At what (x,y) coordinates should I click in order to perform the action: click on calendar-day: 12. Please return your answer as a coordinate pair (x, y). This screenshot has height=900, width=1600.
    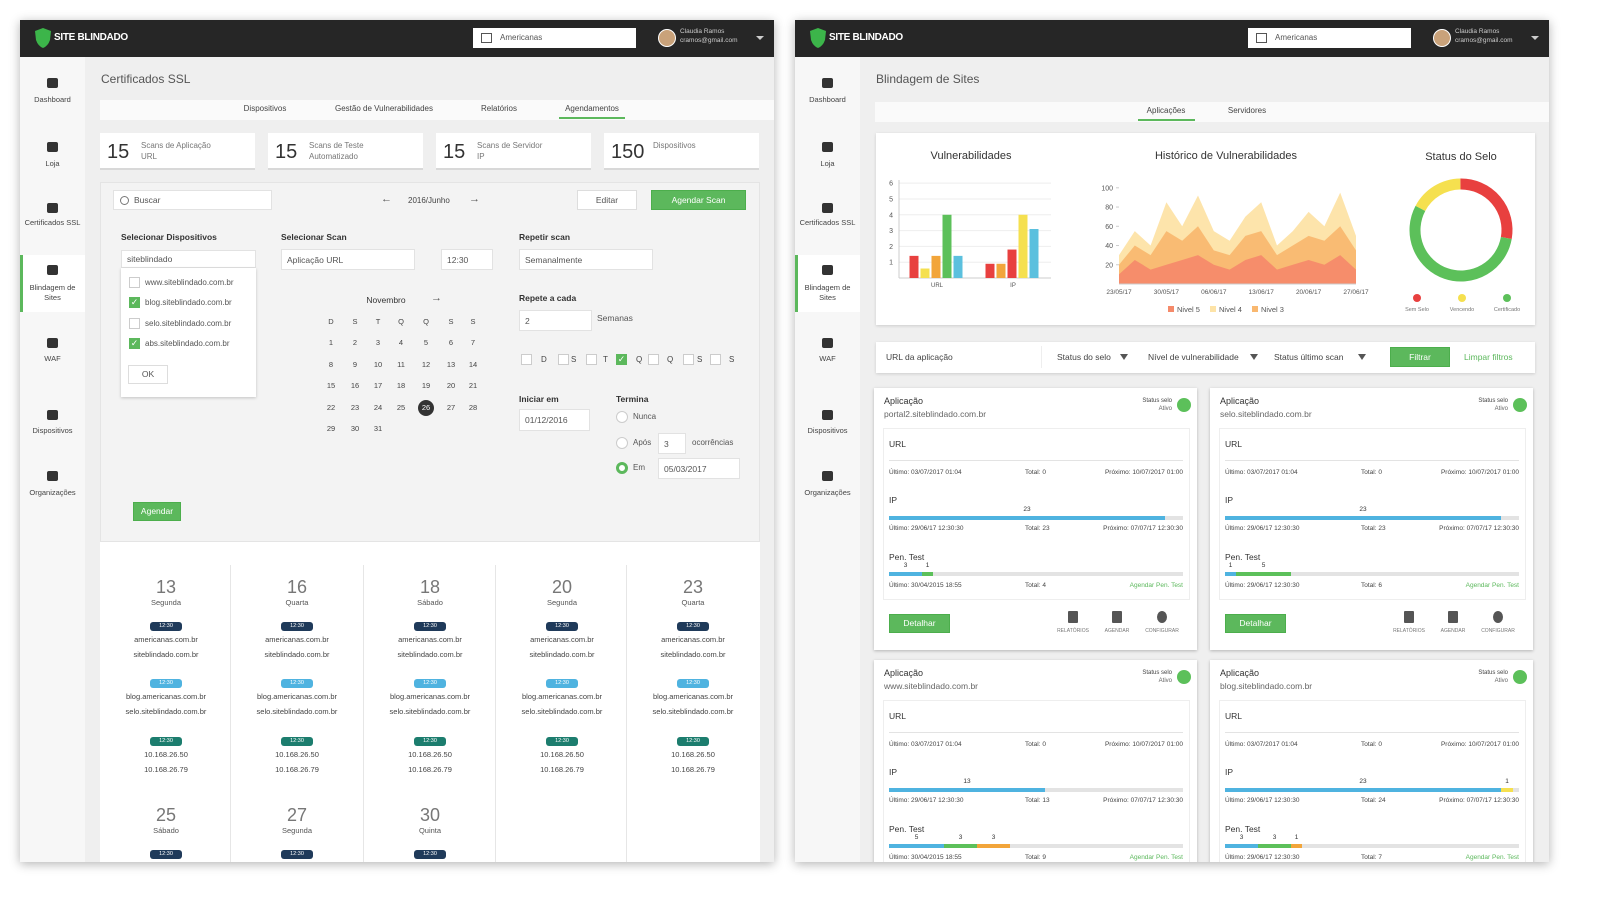
    Looking at the image, I should click on (426, 364).